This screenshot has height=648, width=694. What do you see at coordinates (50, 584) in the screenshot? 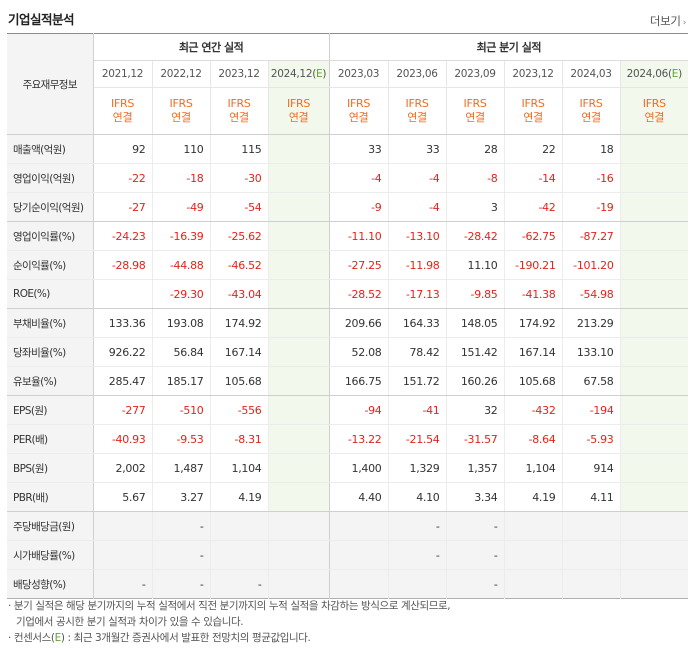
I see `row-label: 배당성향(%)` at bounding box center [50, 584].